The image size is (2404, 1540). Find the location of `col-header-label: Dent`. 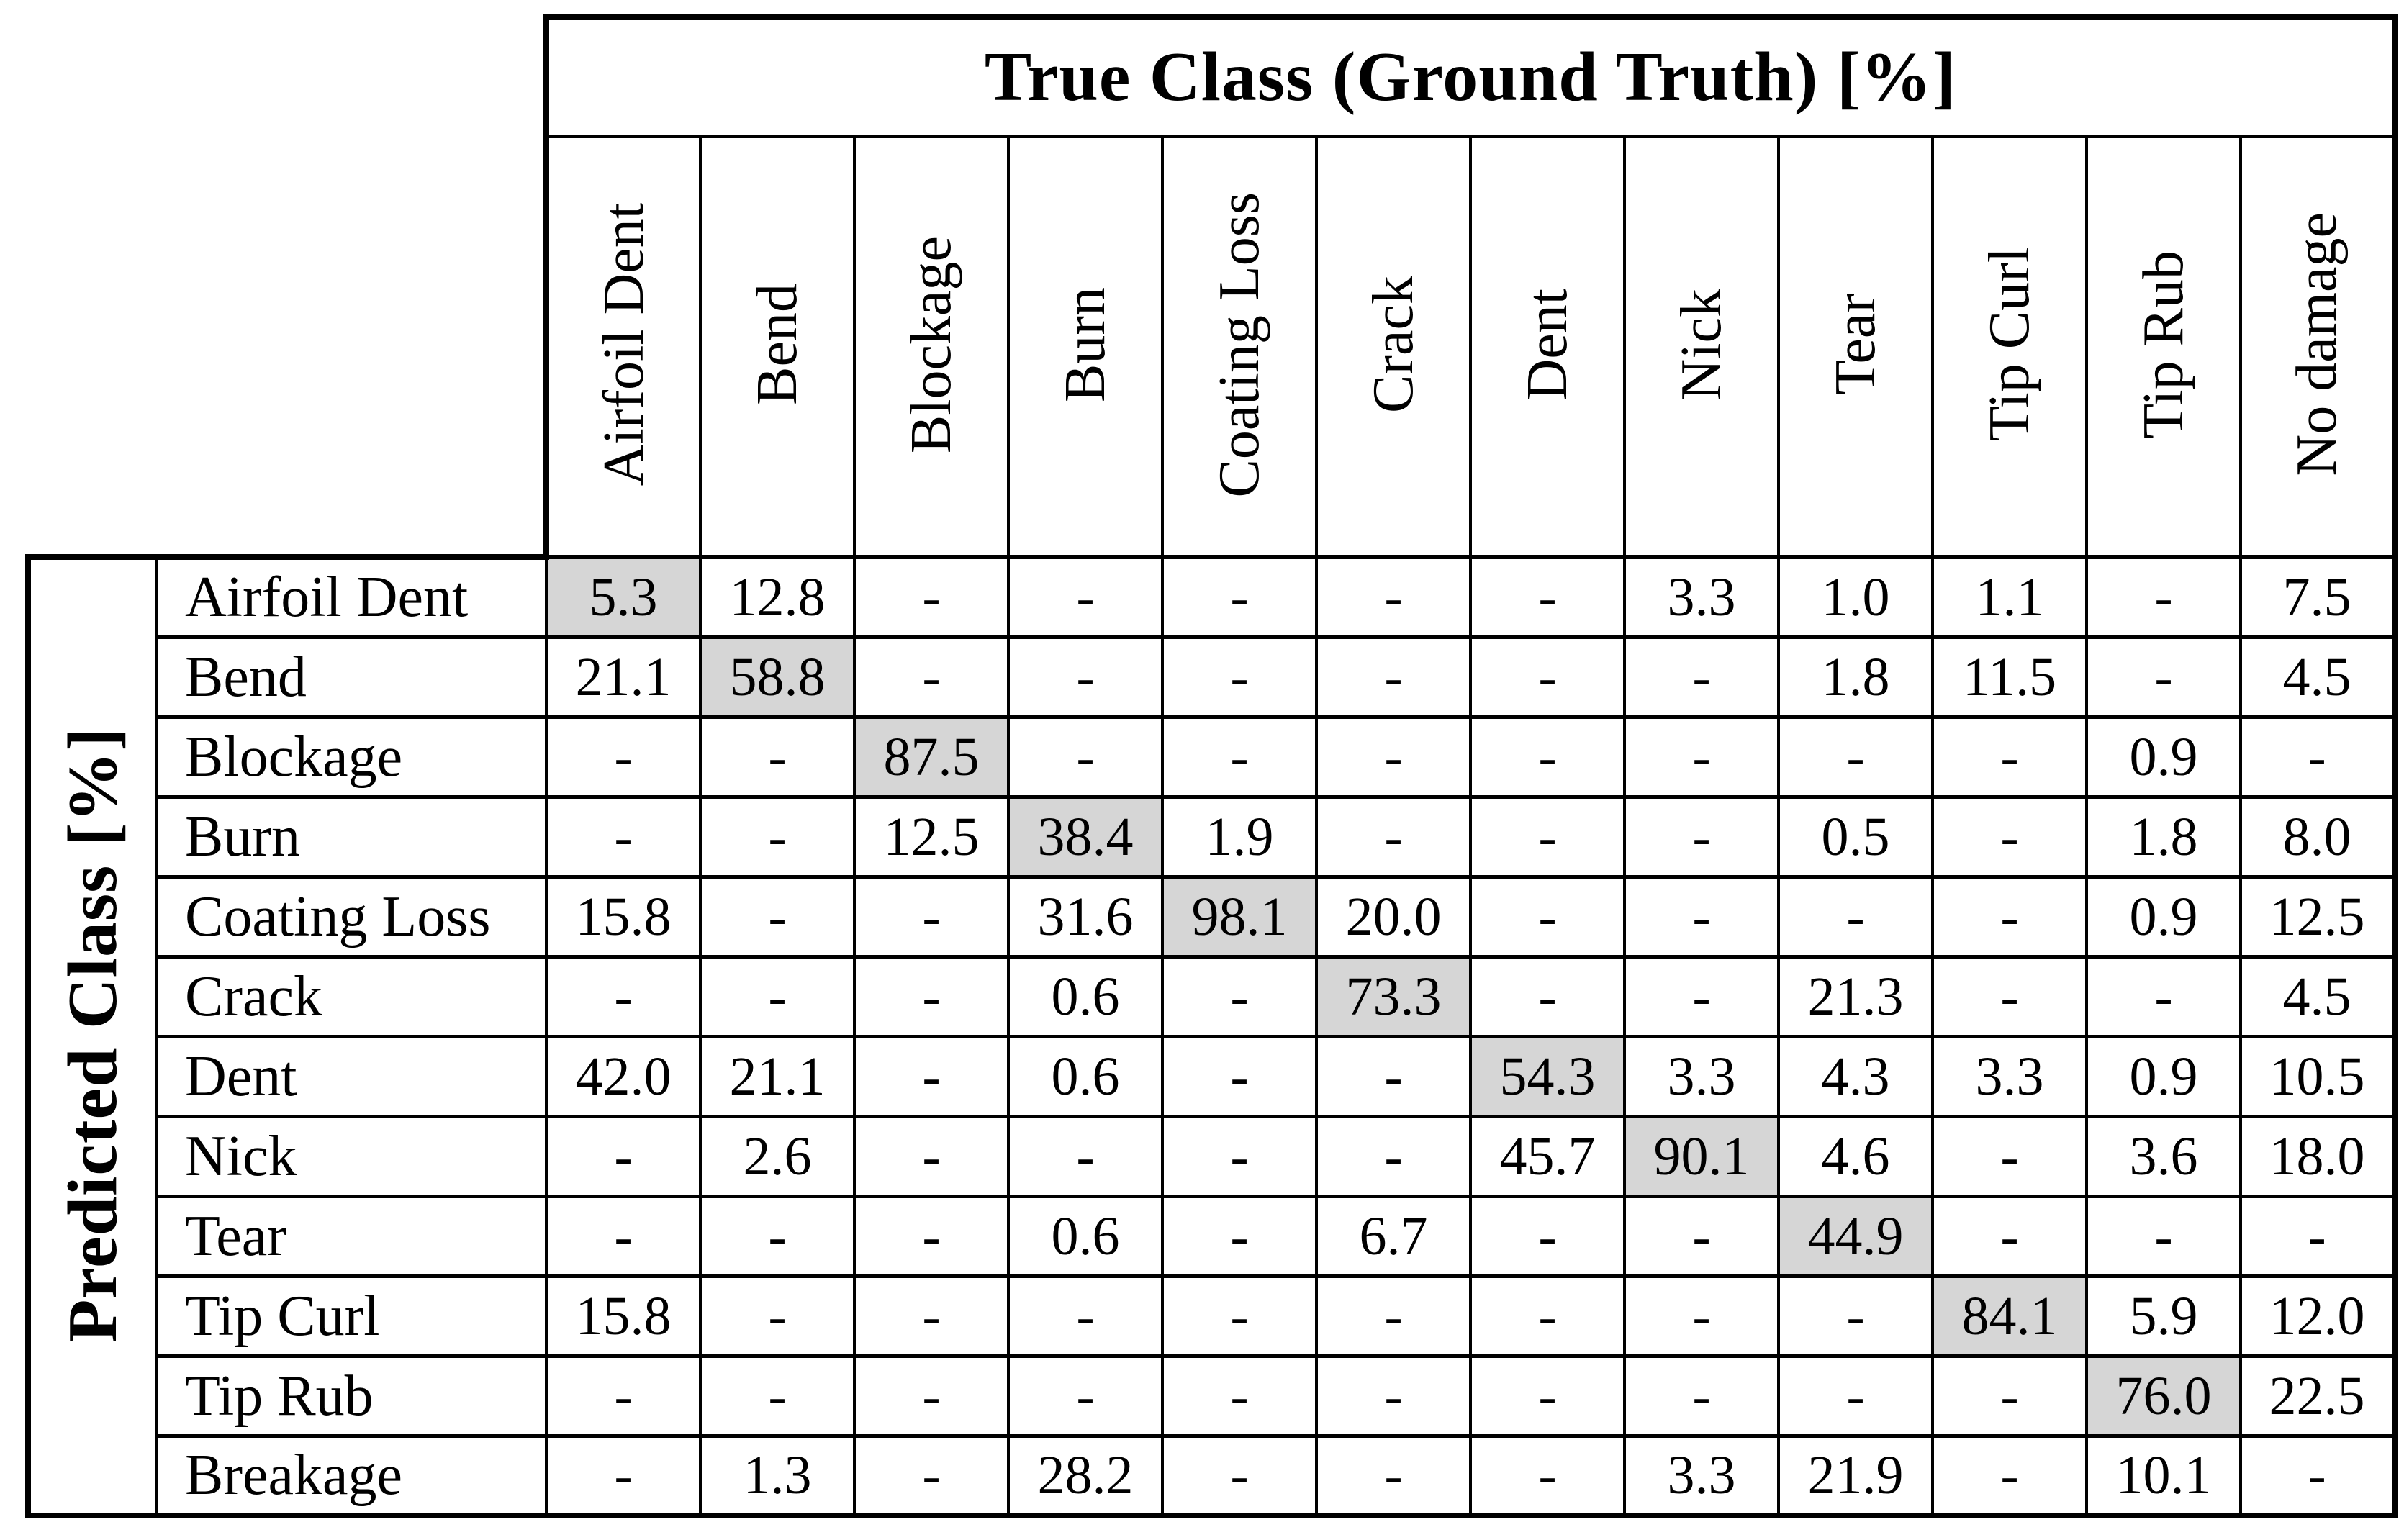

col-header-label: Dent is located at coordinates (1547, 344).